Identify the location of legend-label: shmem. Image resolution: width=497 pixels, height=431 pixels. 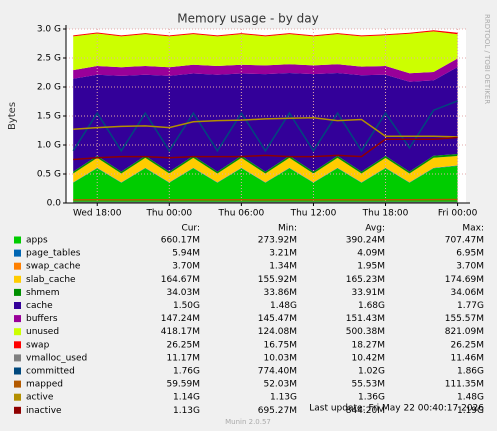
(42, 293).